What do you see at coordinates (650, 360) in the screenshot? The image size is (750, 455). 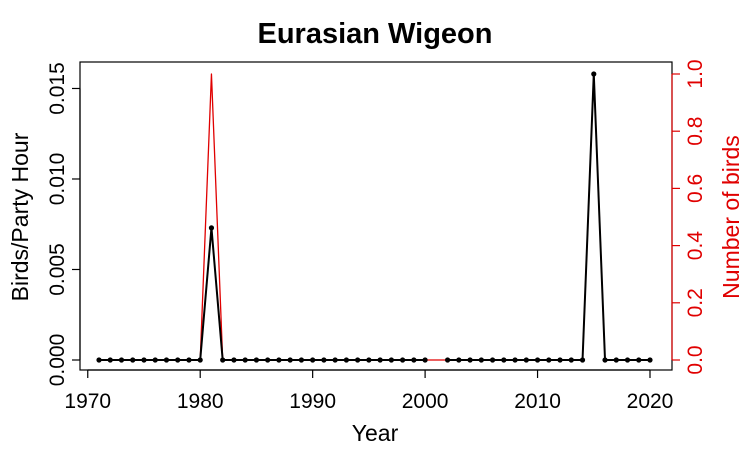 I see `data-point-2020` at bounding box center [650, 360].